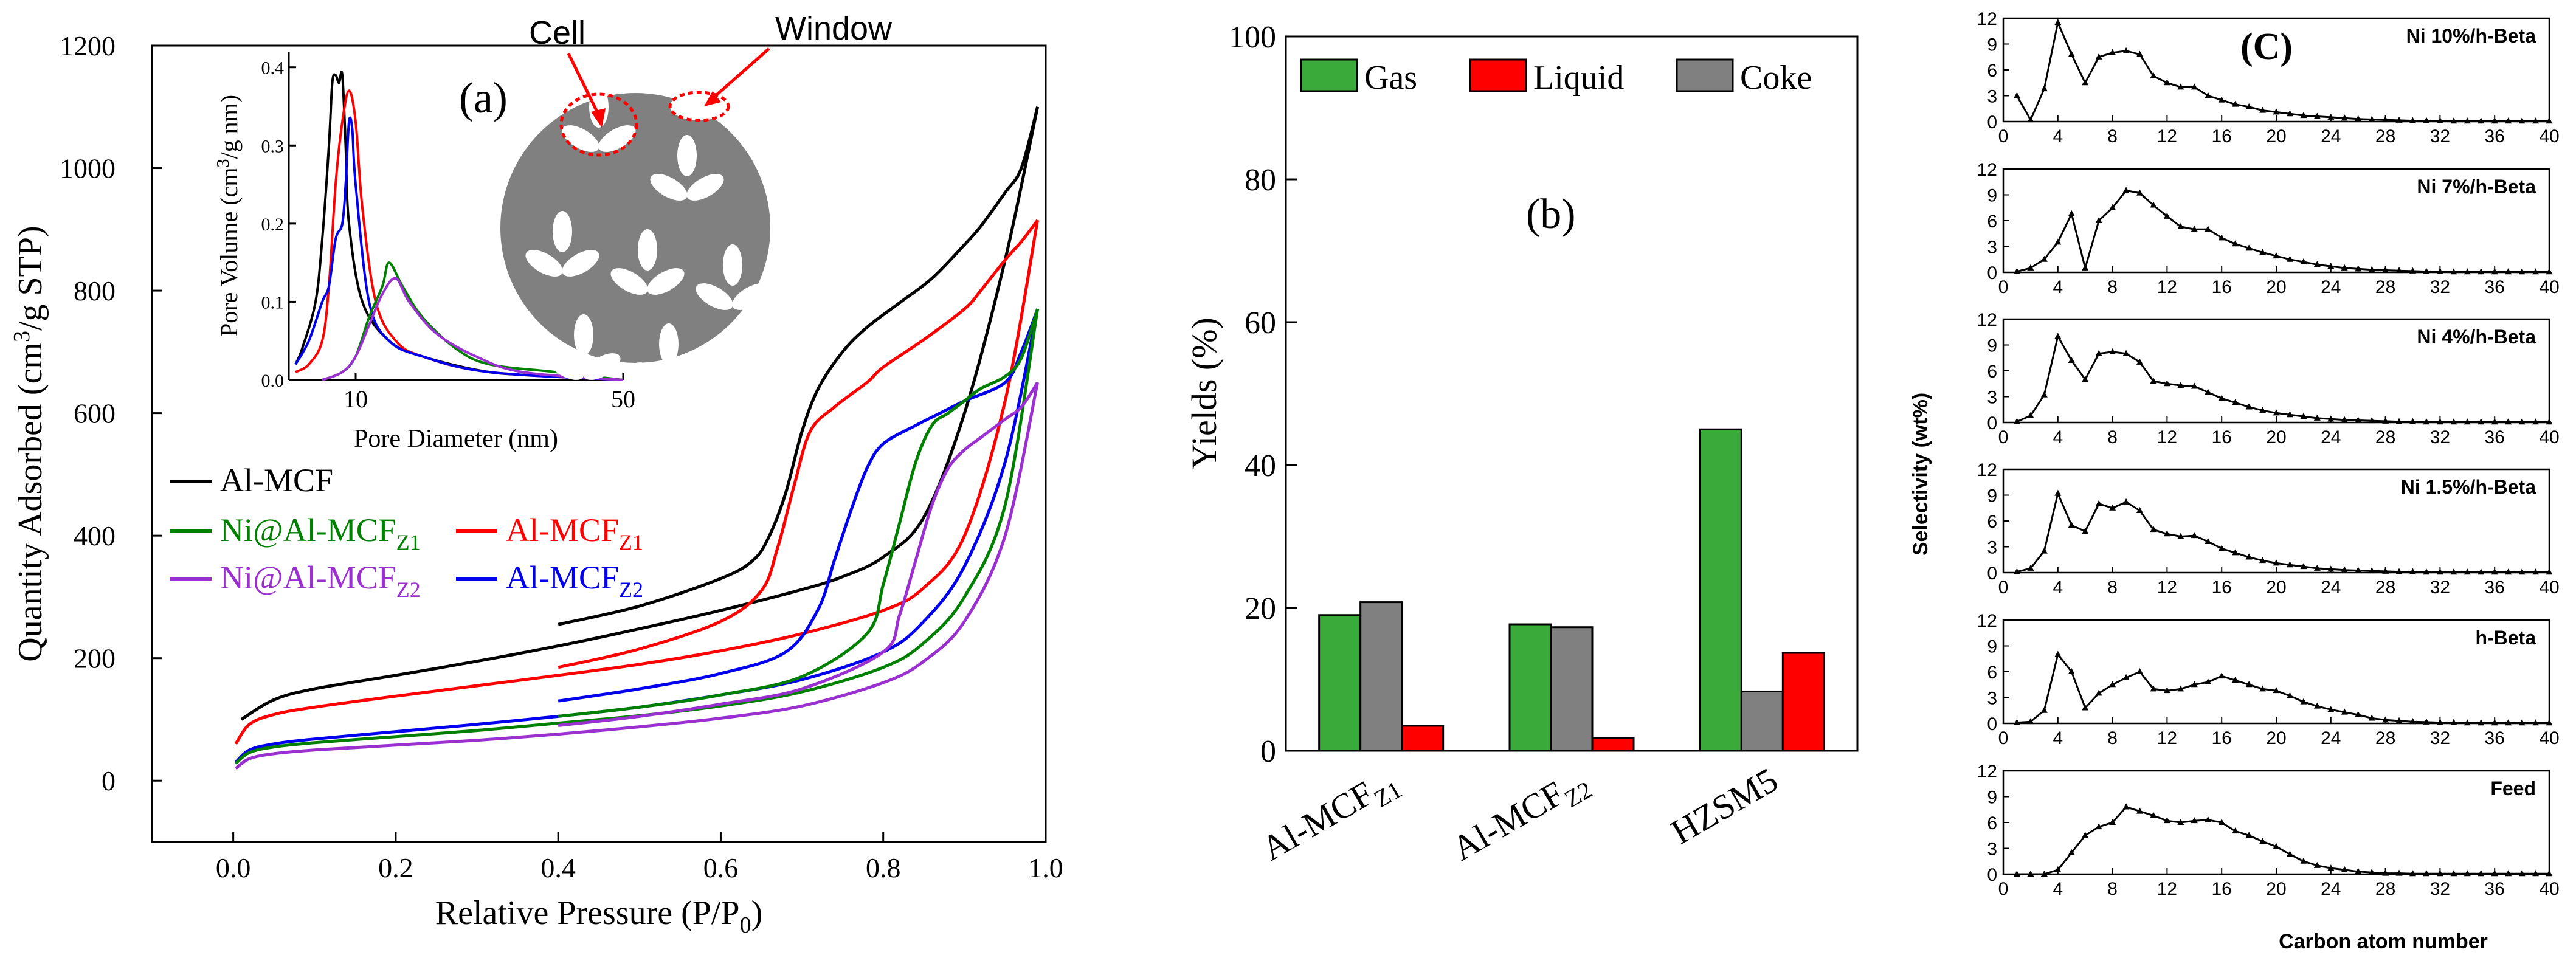 The image size is (2576, 955). What do you see at coordinates (273, 146) in the screenshot?
I see `inset-ytick-label: 0.3` at bounding box center [273, 146].